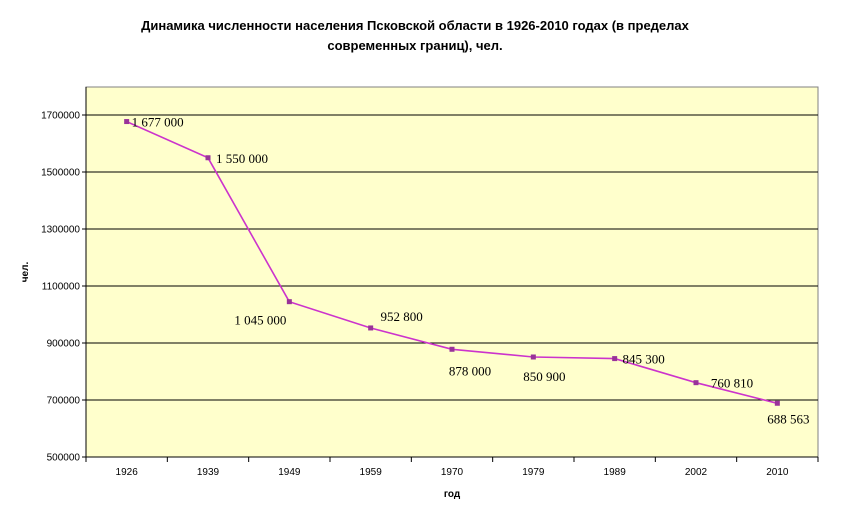 The height and width of the screenshot is (512, 854). Describe the element at coordinates (60, 173) in the screenshot. I see `y-tick-label: 1500000` at that location.